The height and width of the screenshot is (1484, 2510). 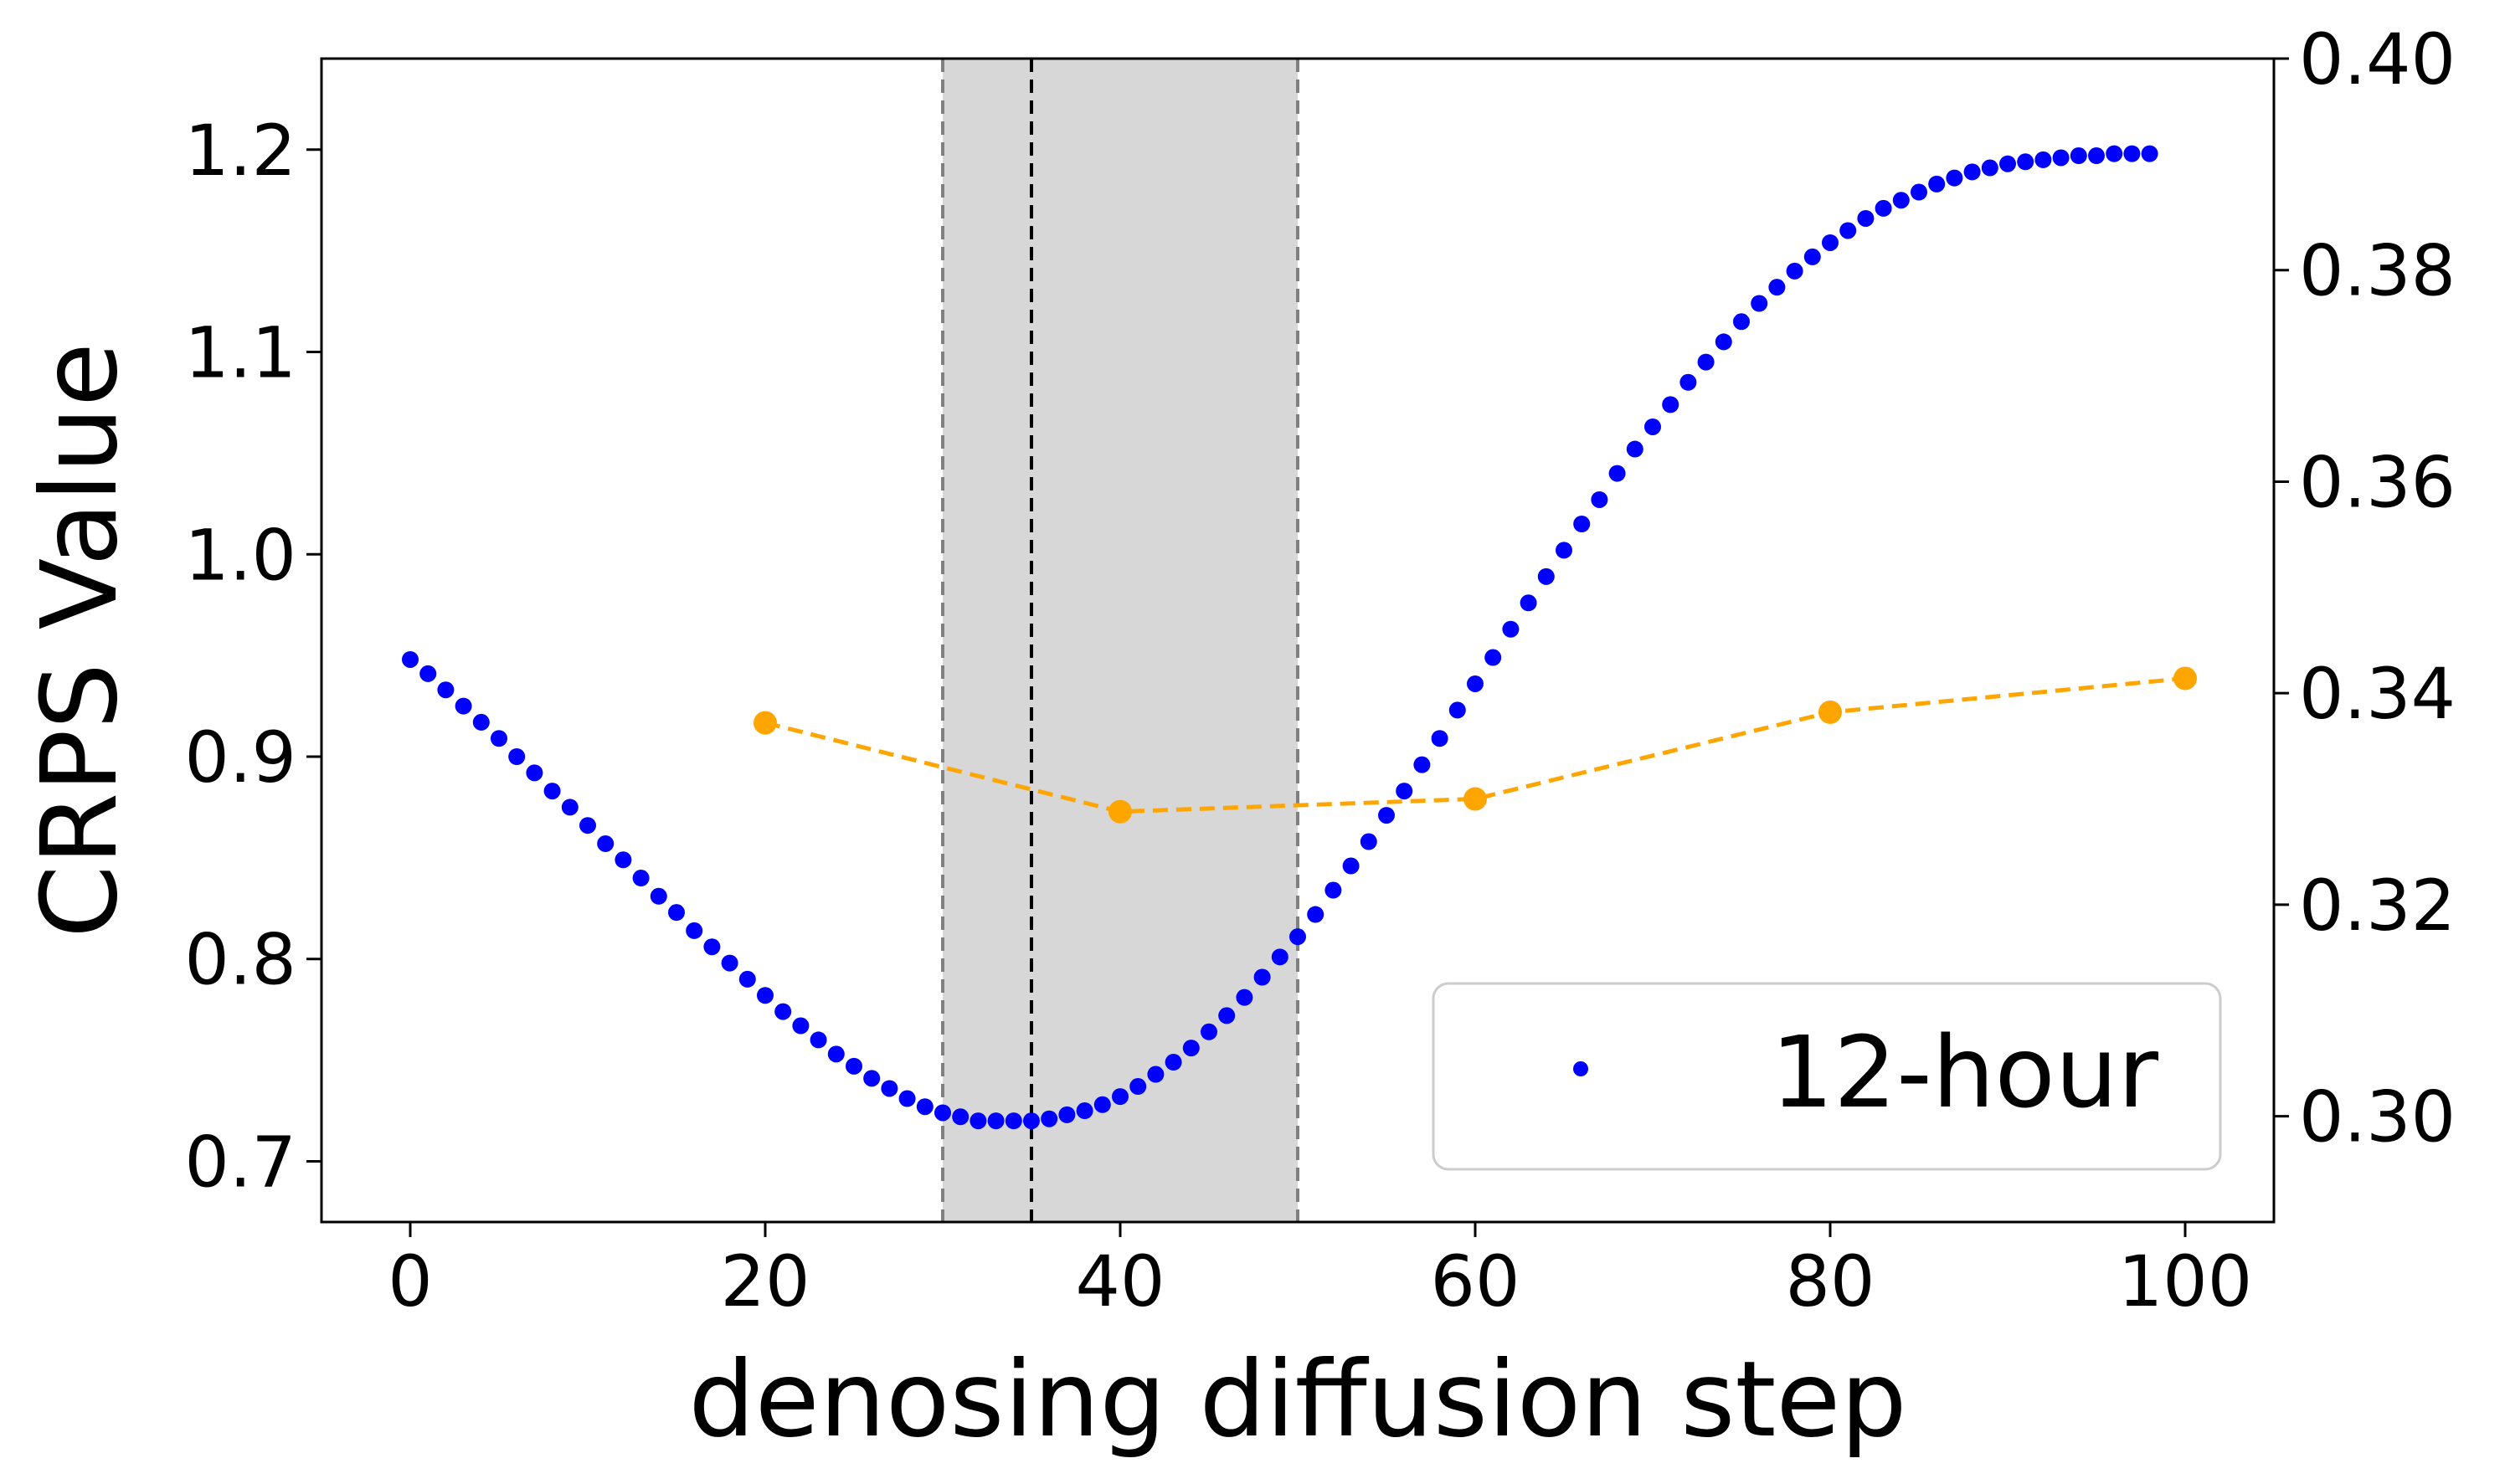 What do you see at coordinates (240, 757) in the screenshot?
I see `y-tick-label: 0.9` at bounding box center [240, 757].